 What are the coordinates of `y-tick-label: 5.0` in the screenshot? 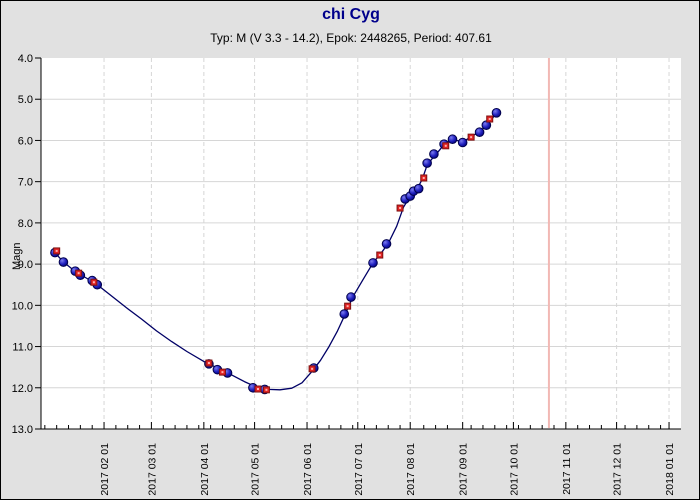 It's located at (25, 100).